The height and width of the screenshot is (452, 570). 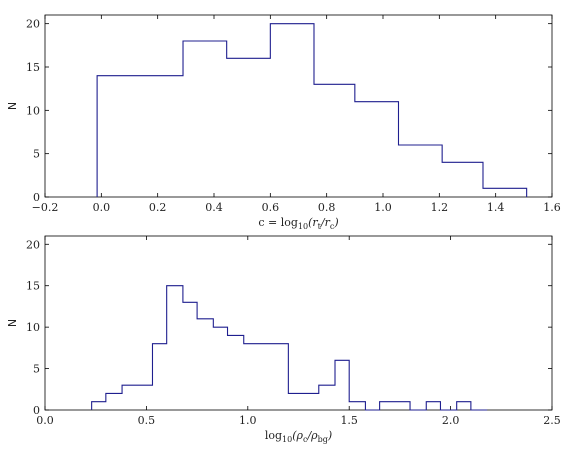 What do you see at coordinates (271, 207) in the screenshot?
I see `x-tick-label: 0.6` at bounding box center [271, 207].